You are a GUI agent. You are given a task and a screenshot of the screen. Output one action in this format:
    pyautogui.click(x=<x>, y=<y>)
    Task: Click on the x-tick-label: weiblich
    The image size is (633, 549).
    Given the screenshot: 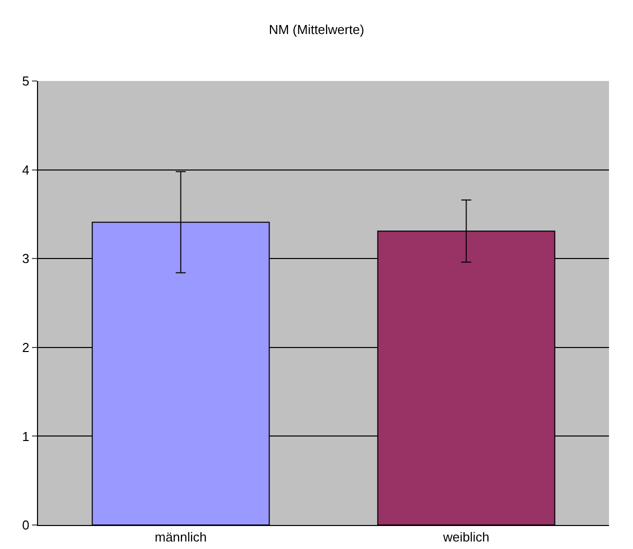 What is the action you would take?
    pyautogui.click(x=466, y=537)
    